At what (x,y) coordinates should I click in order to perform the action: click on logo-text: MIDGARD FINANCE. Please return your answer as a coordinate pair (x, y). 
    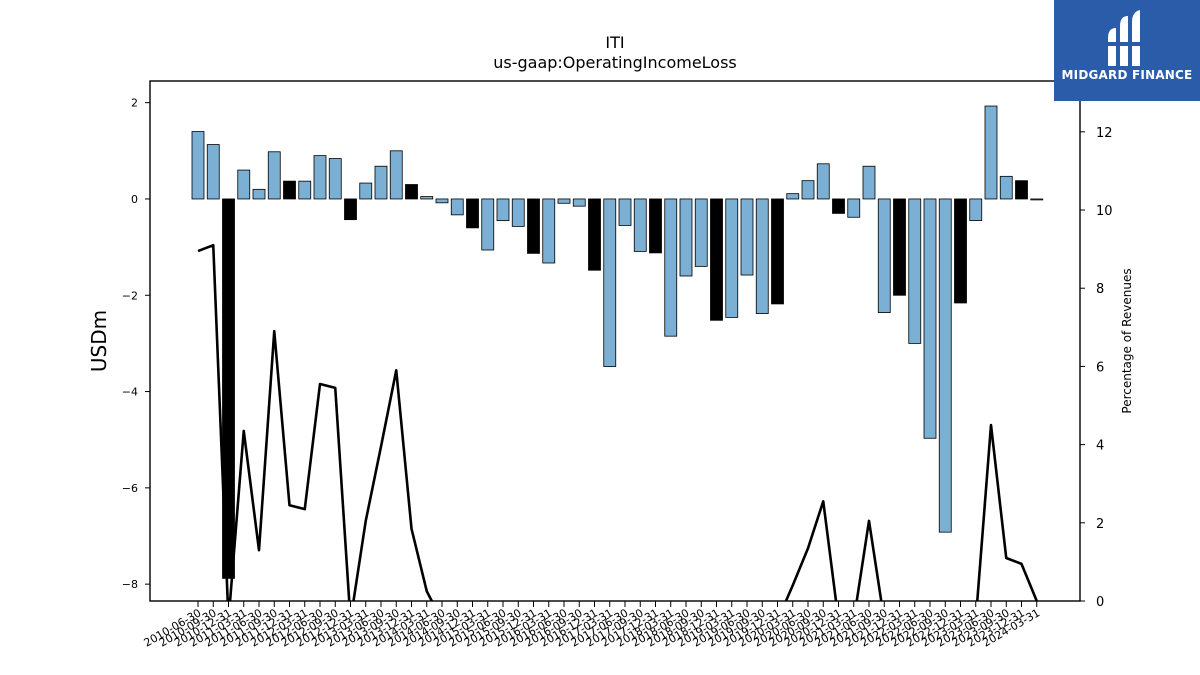
    Looking at the image, I should click on (1127, 75).